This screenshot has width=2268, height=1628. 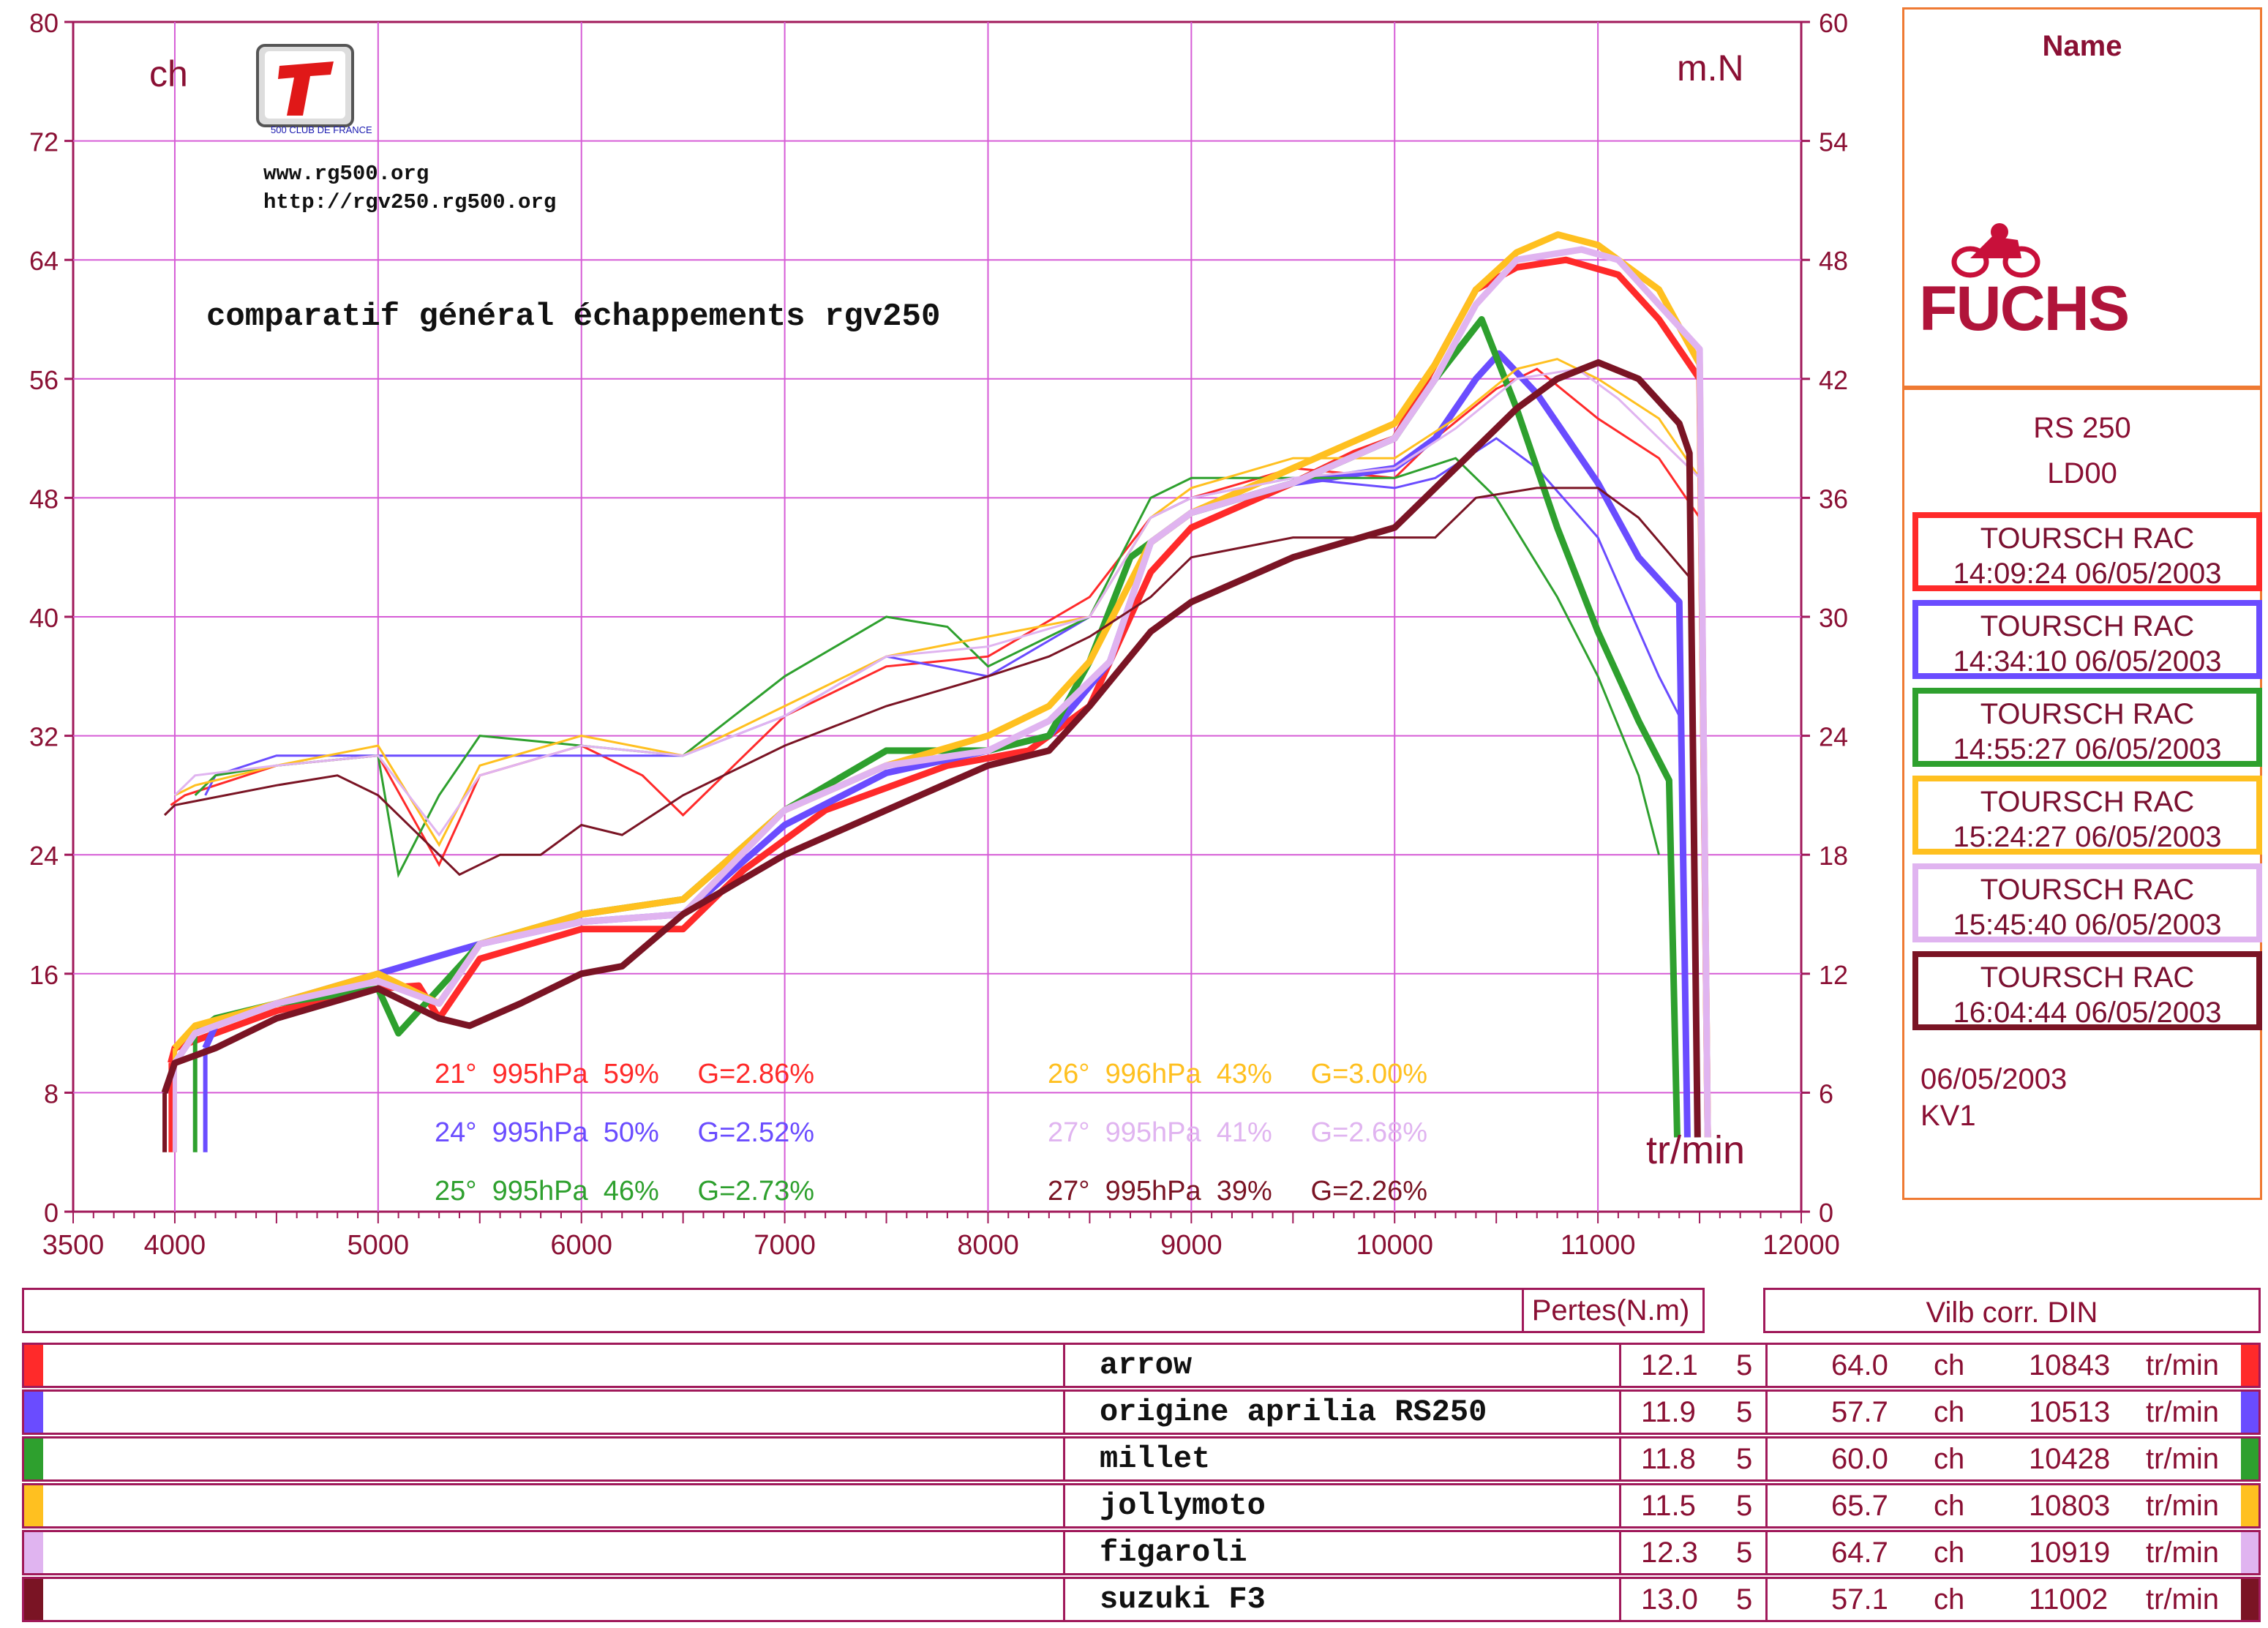 I want to click on run-entry: TOURSCH RAC 15:24:27 06/05/2003, so click(x=2087, y=815).